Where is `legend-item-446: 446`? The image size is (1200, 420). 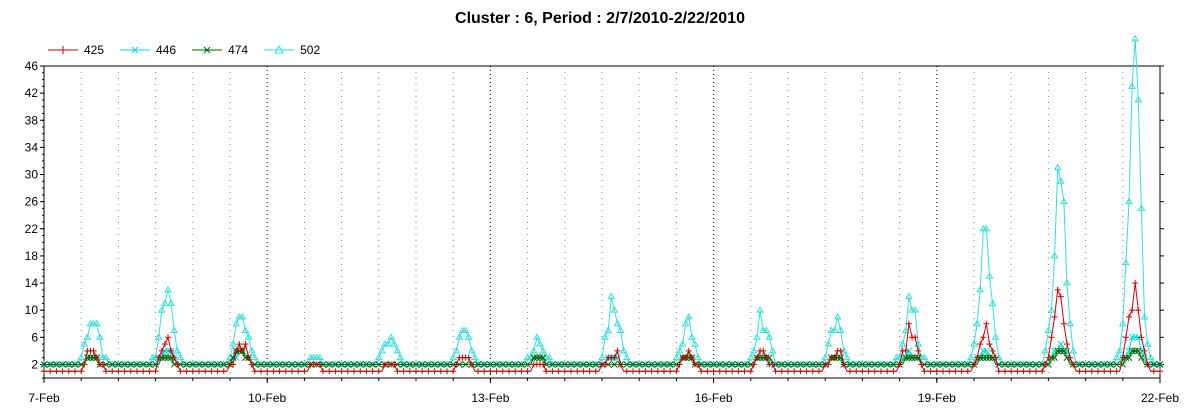 legend-item-446: 446 is located at coordinates (148, 50).